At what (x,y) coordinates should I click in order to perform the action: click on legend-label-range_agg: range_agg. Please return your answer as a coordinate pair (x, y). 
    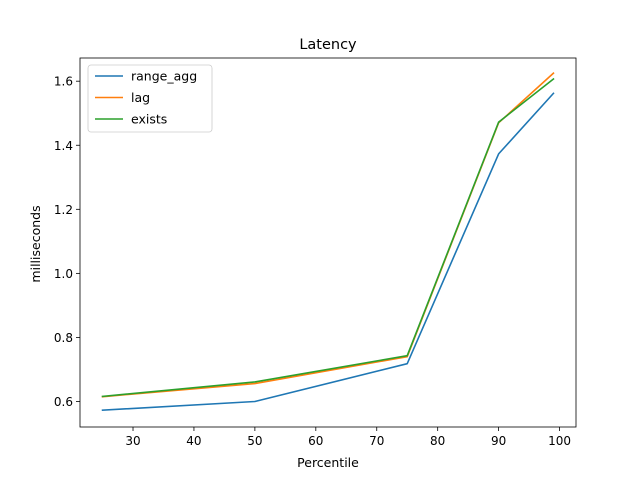
    Looking at the image, I should click on (164, 76).